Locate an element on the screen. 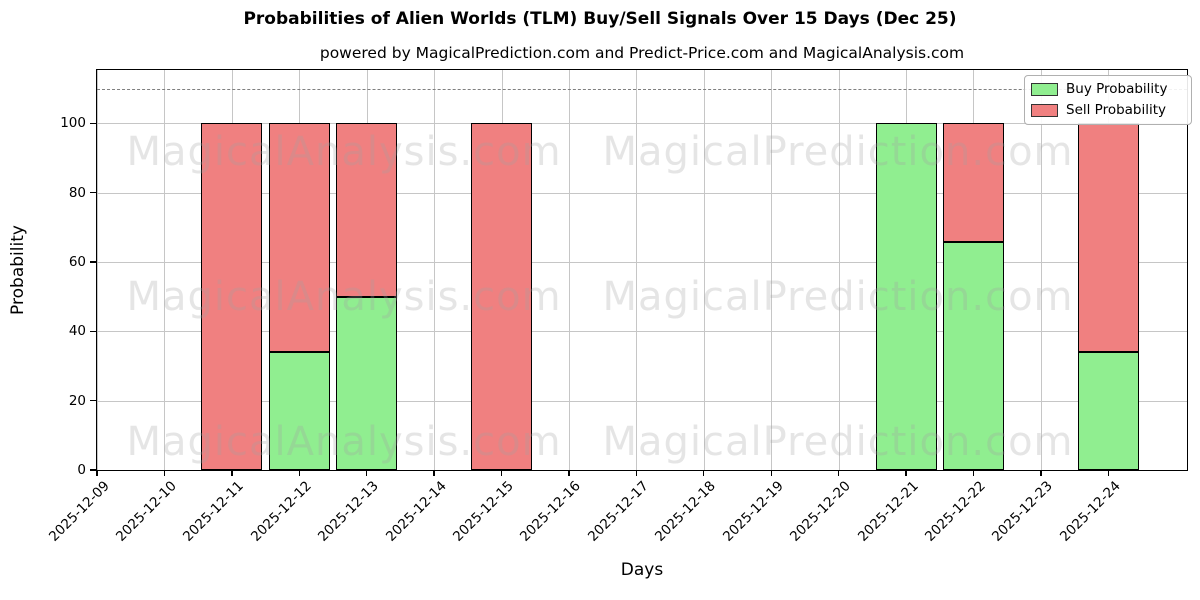  x-tick-label: 2025-12-13 is located at coordinates (349, 511).